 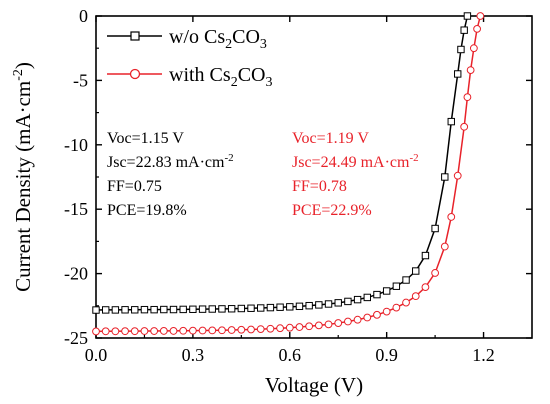 I want to click on svg-text: Current Density (mA·cm-2), so click(x=23, y=177).